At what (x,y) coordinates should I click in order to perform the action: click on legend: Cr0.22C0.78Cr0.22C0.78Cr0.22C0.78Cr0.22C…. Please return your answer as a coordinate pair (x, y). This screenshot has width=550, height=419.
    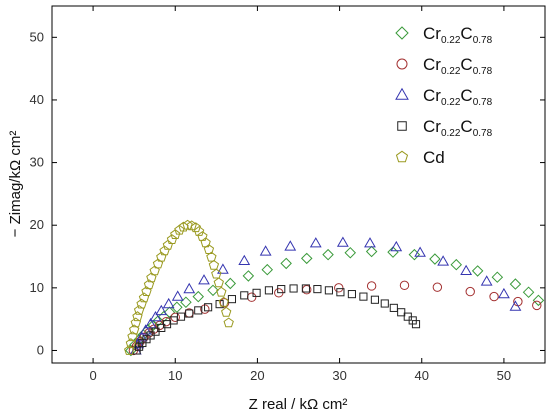
    Looking at the image, I should click on (444, 95).